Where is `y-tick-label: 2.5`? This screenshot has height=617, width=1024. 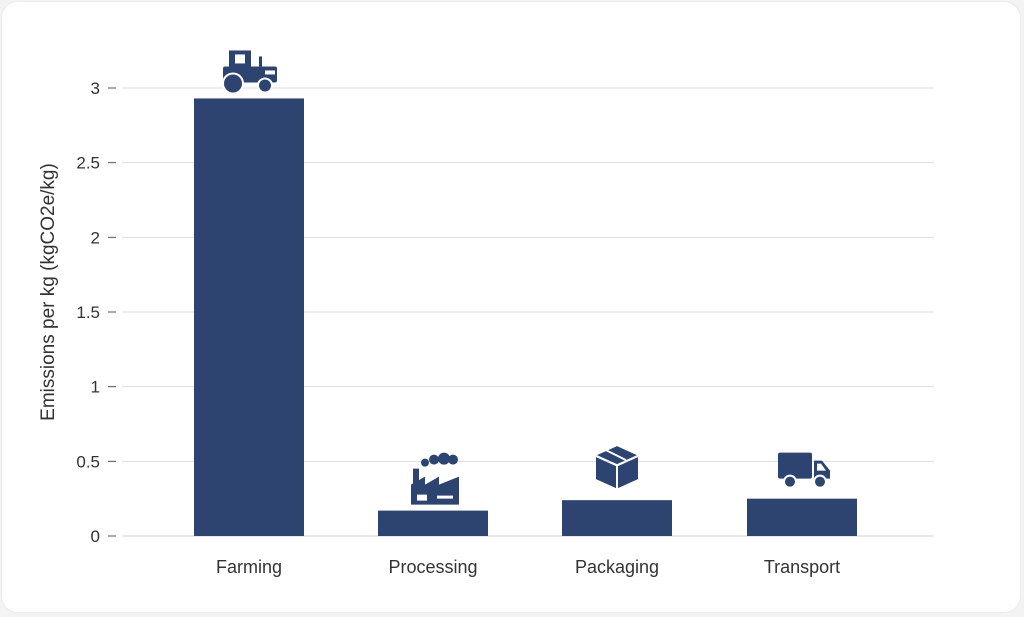 y-tick-label: 2.5 is located at coordinates (88, 163).